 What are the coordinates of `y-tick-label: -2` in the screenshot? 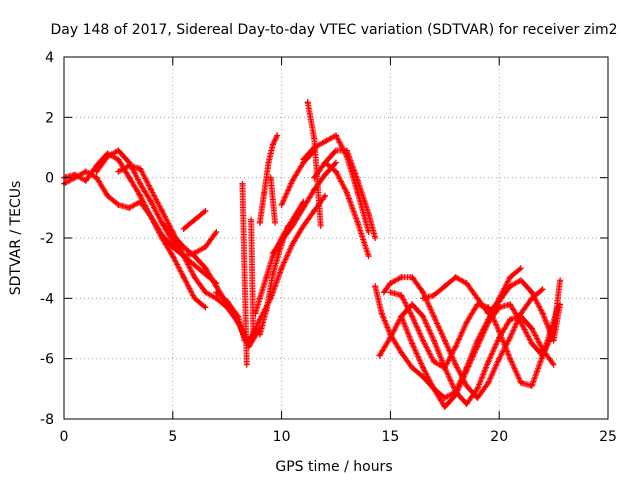 It's located at (47, 239).